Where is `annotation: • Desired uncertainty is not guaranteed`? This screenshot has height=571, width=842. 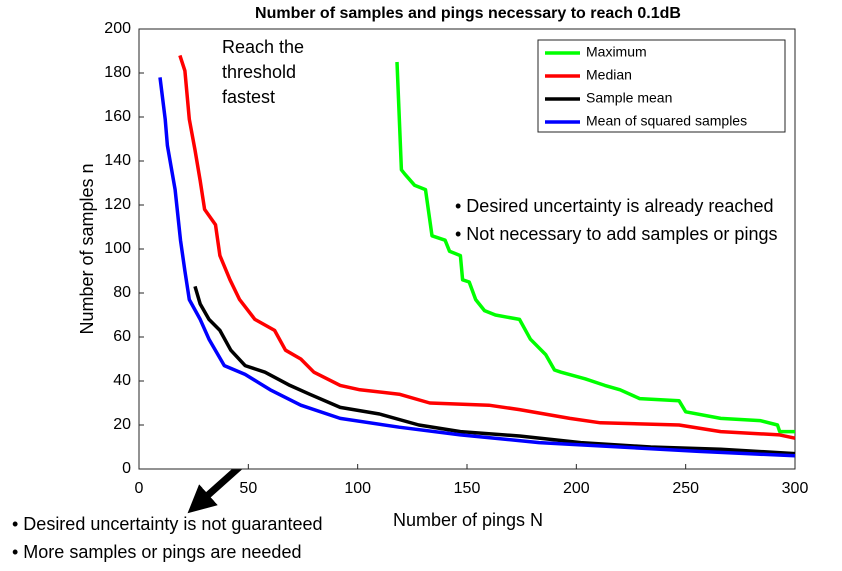 annotation: • Desired uncertainty is not guaranteed is located at coordinates (167, 524).